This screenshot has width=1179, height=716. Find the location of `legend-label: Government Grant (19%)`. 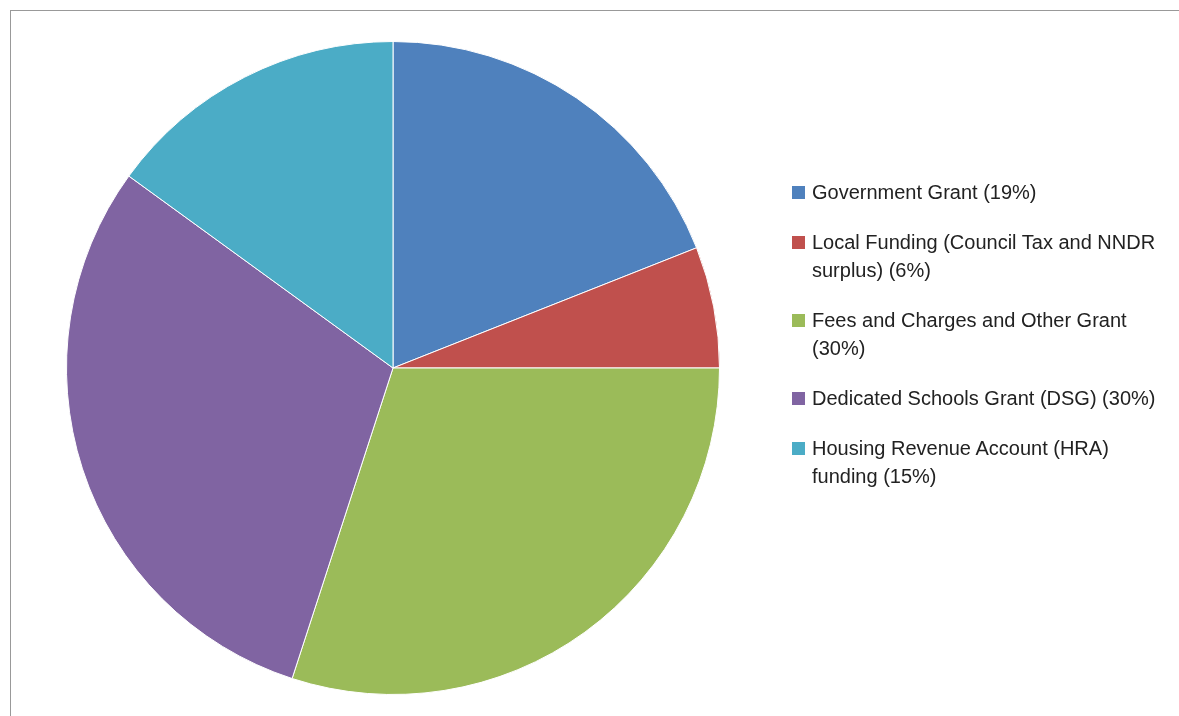

legend-label: Government Grant (19%) is located at coordinates (924, 192).